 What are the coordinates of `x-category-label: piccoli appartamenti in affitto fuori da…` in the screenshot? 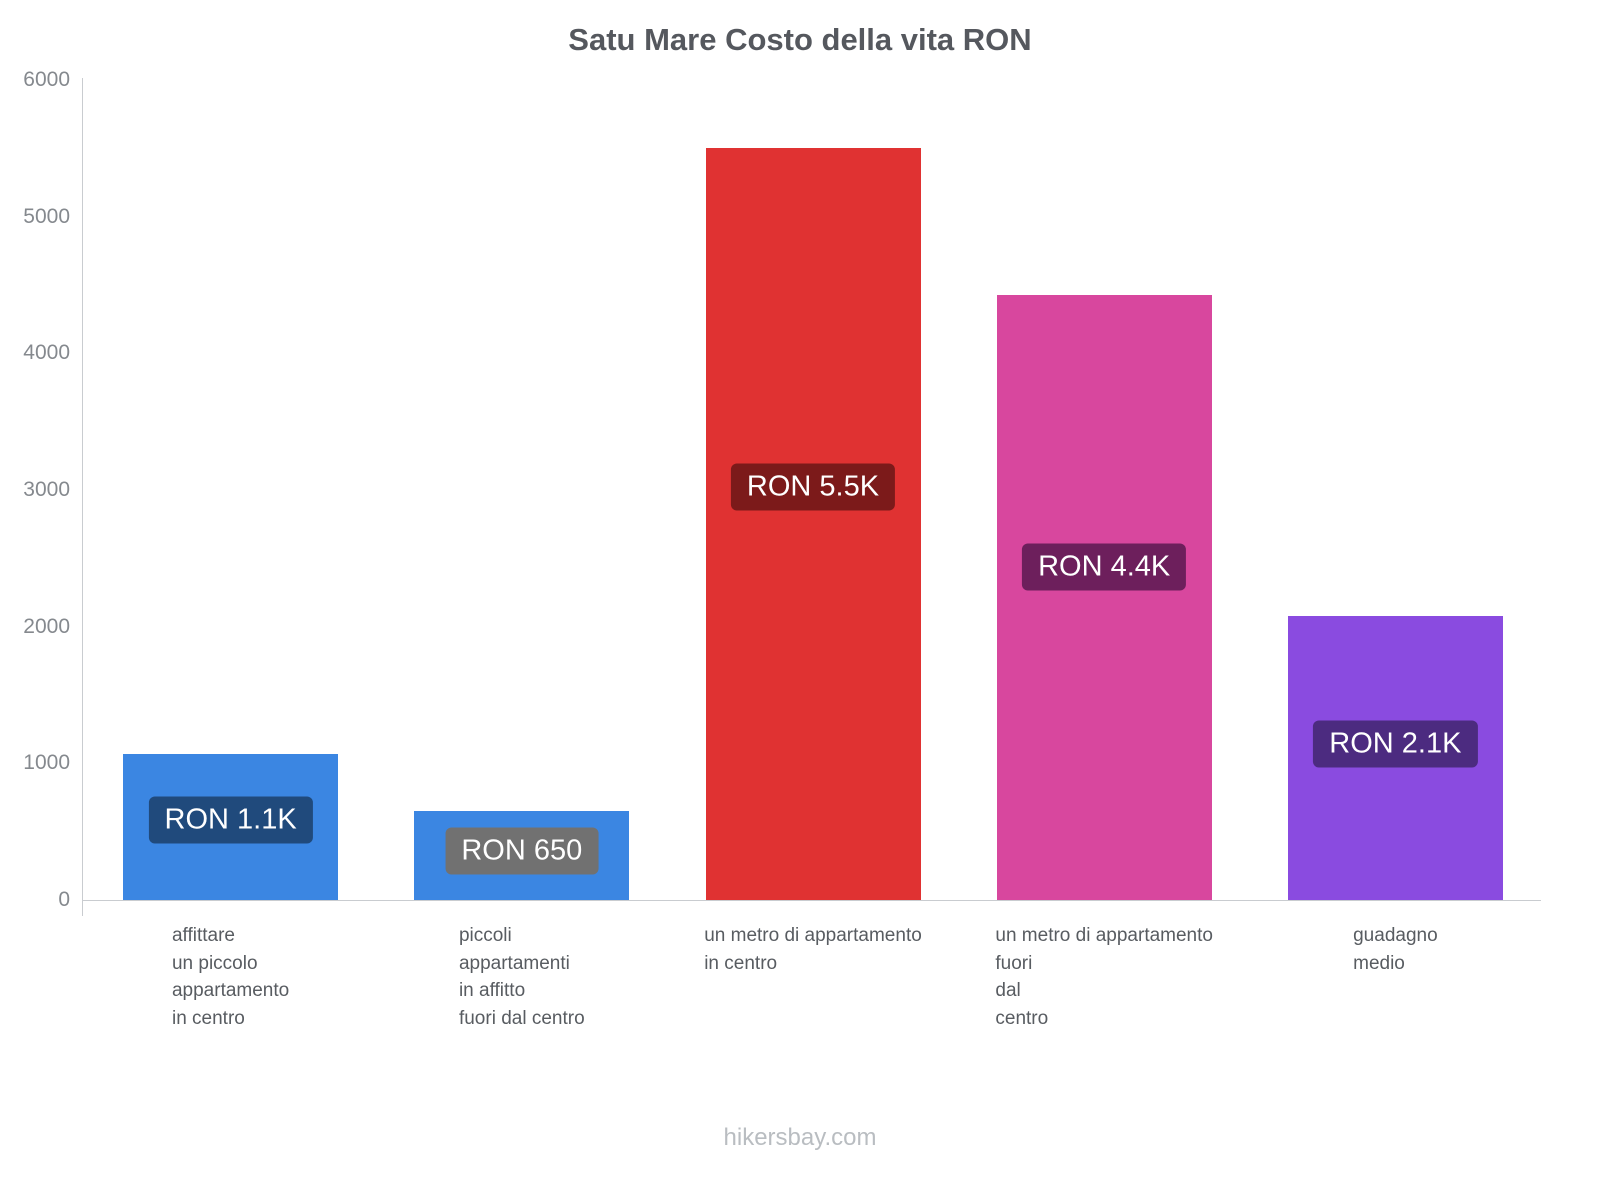 It's located at (521, 977).